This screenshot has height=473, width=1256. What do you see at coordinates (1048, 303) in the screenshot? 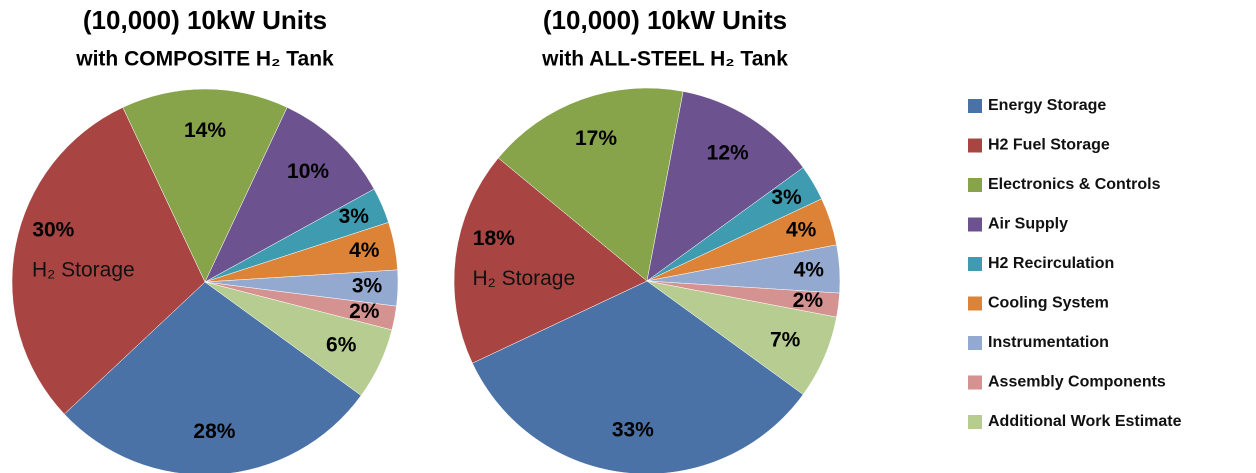
I see `legend-label: Cooling System` at bounding box center [1048, 303].